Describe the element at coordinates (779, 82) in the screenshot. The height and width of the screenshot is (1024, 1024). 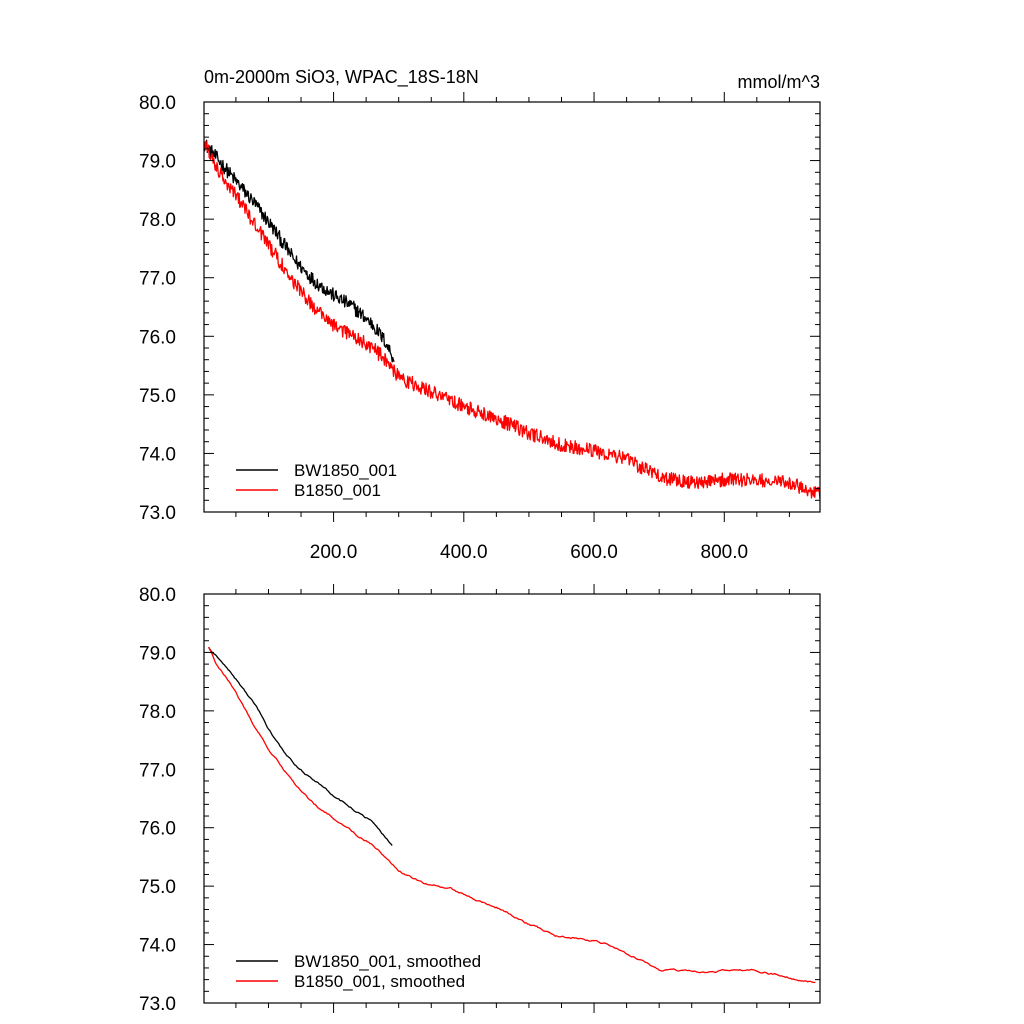
I see `units-label: mmol/m^3` at that location.